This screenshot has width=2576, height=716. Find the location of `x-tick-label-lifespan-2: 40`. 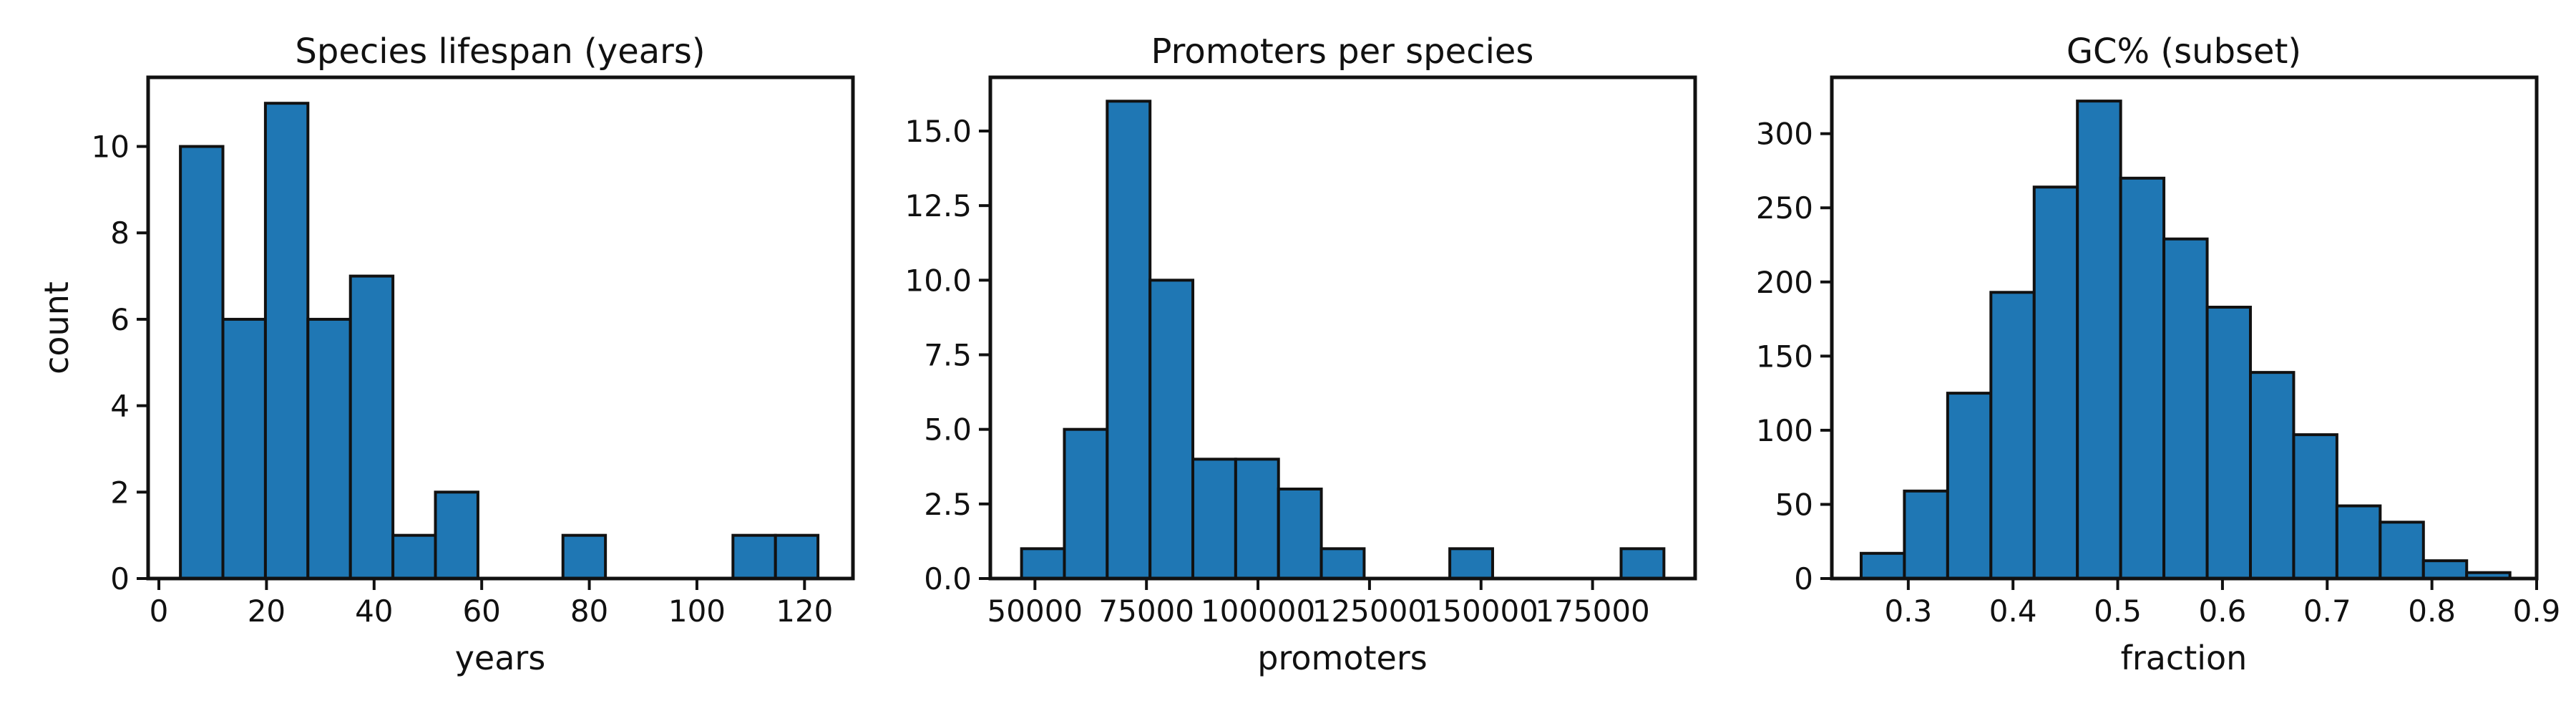

x-tick-label-lifespan-2: 40 is located at coordinates (374, 611).